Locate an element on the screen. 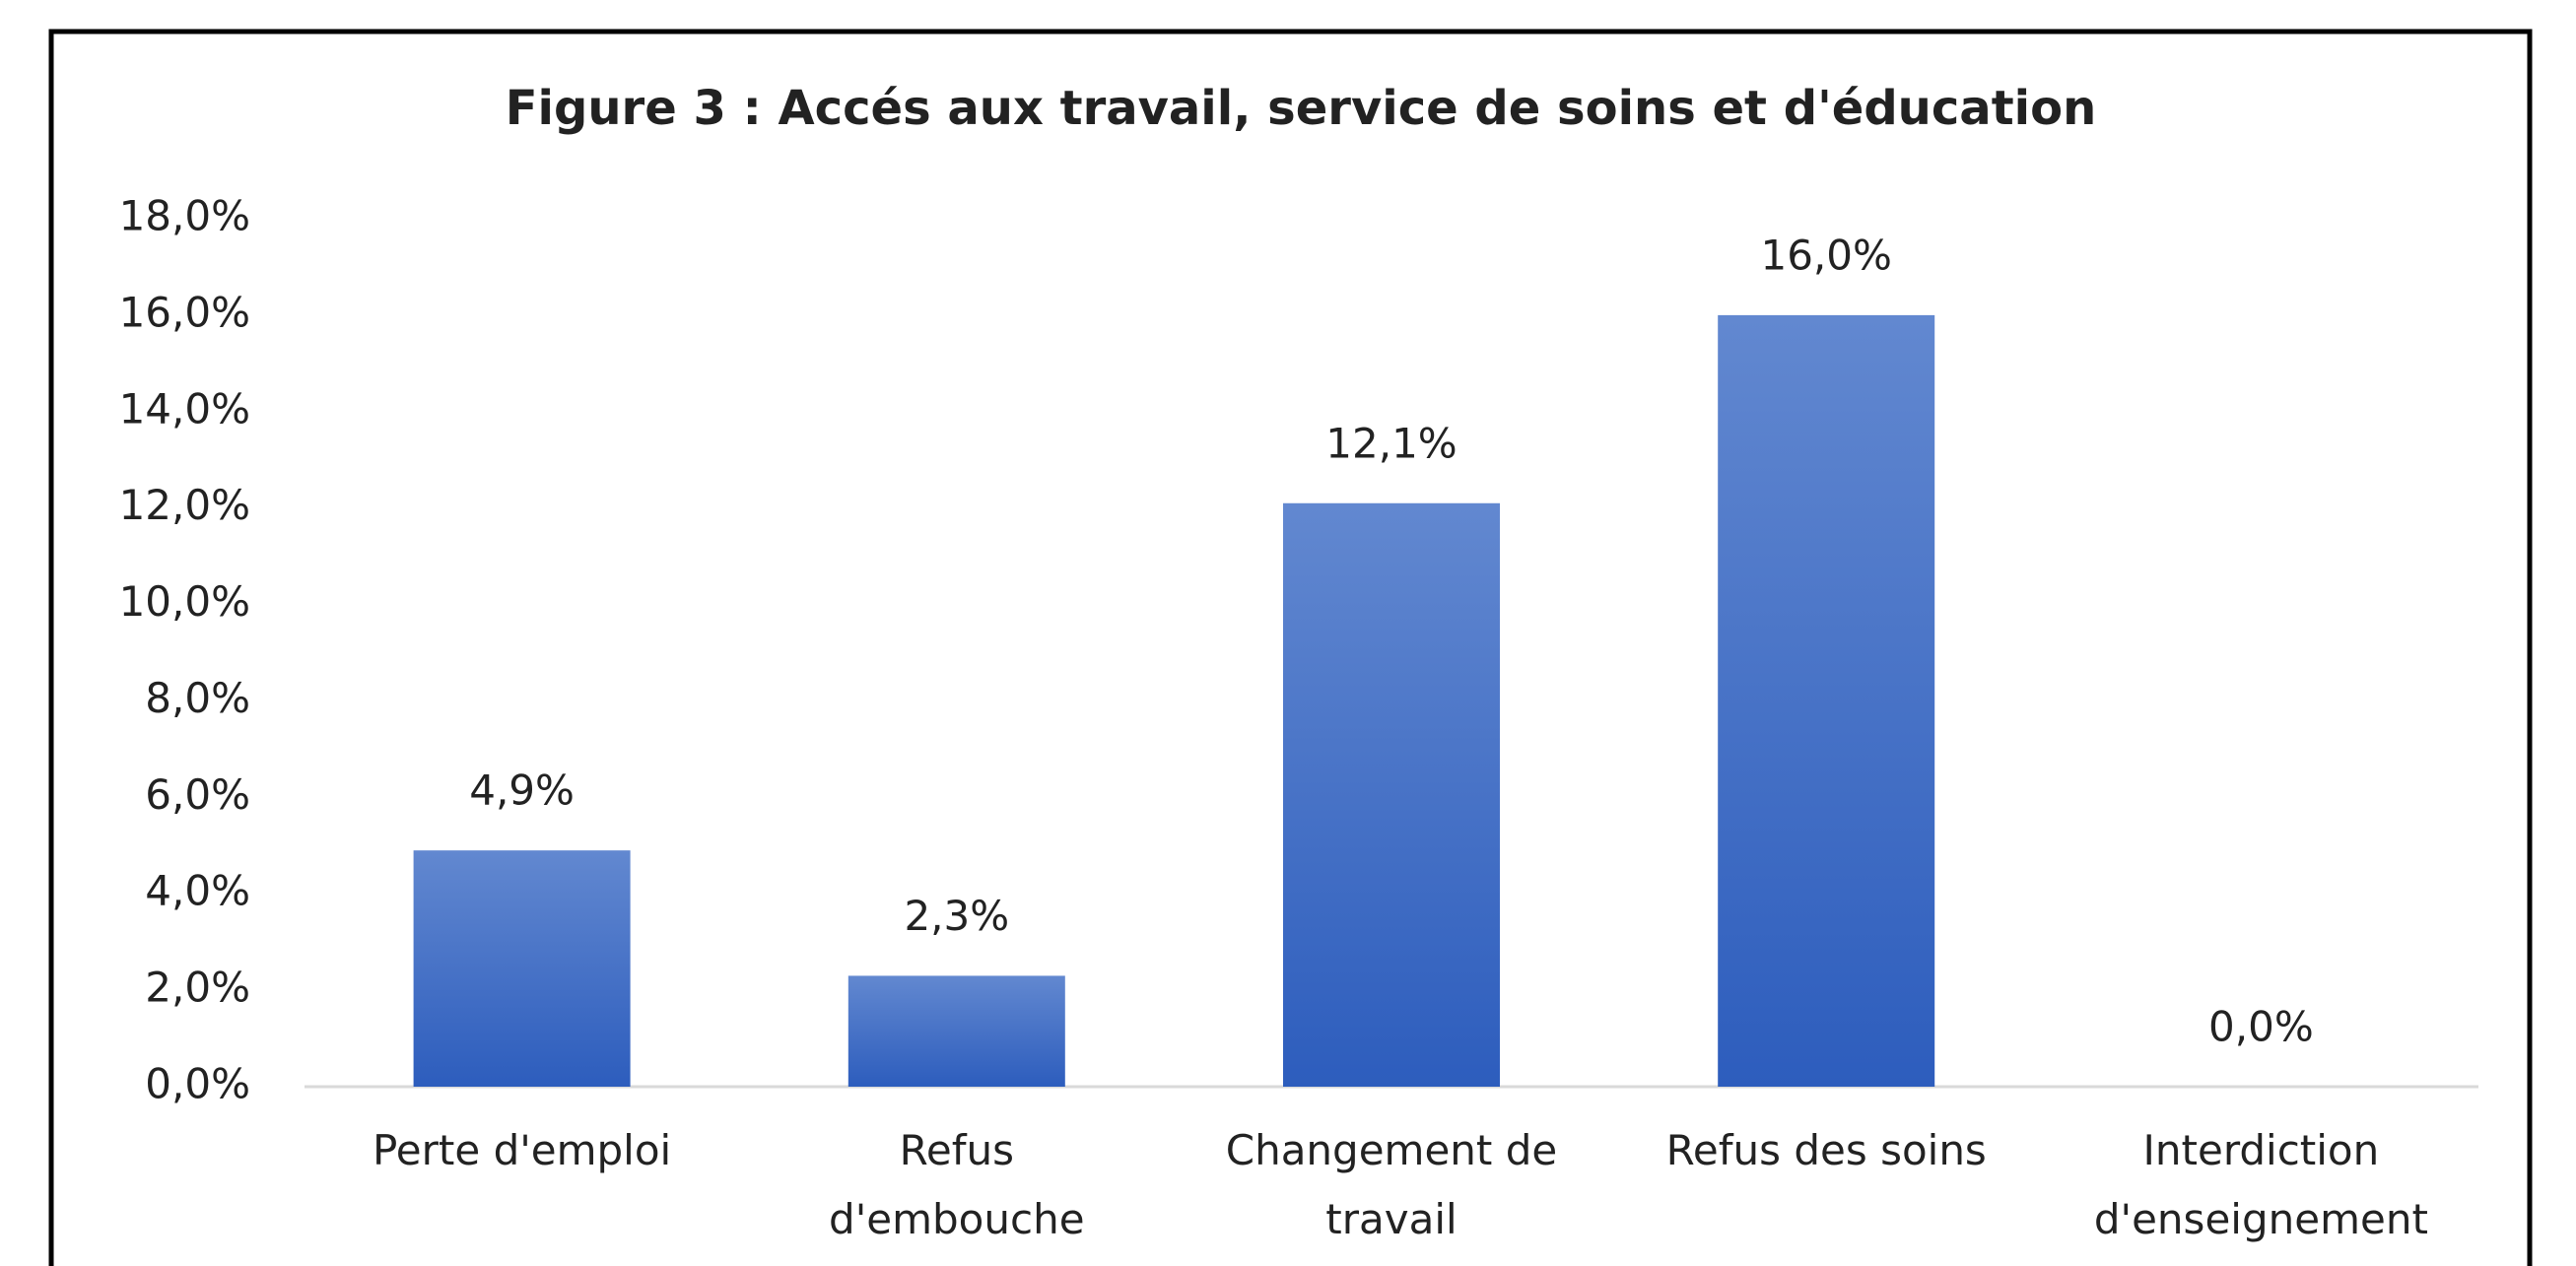 Image resolution: width=2576 pixels, height=1266 pixels. y-tick-label: 4,0% is located at coordinates (197, 891).